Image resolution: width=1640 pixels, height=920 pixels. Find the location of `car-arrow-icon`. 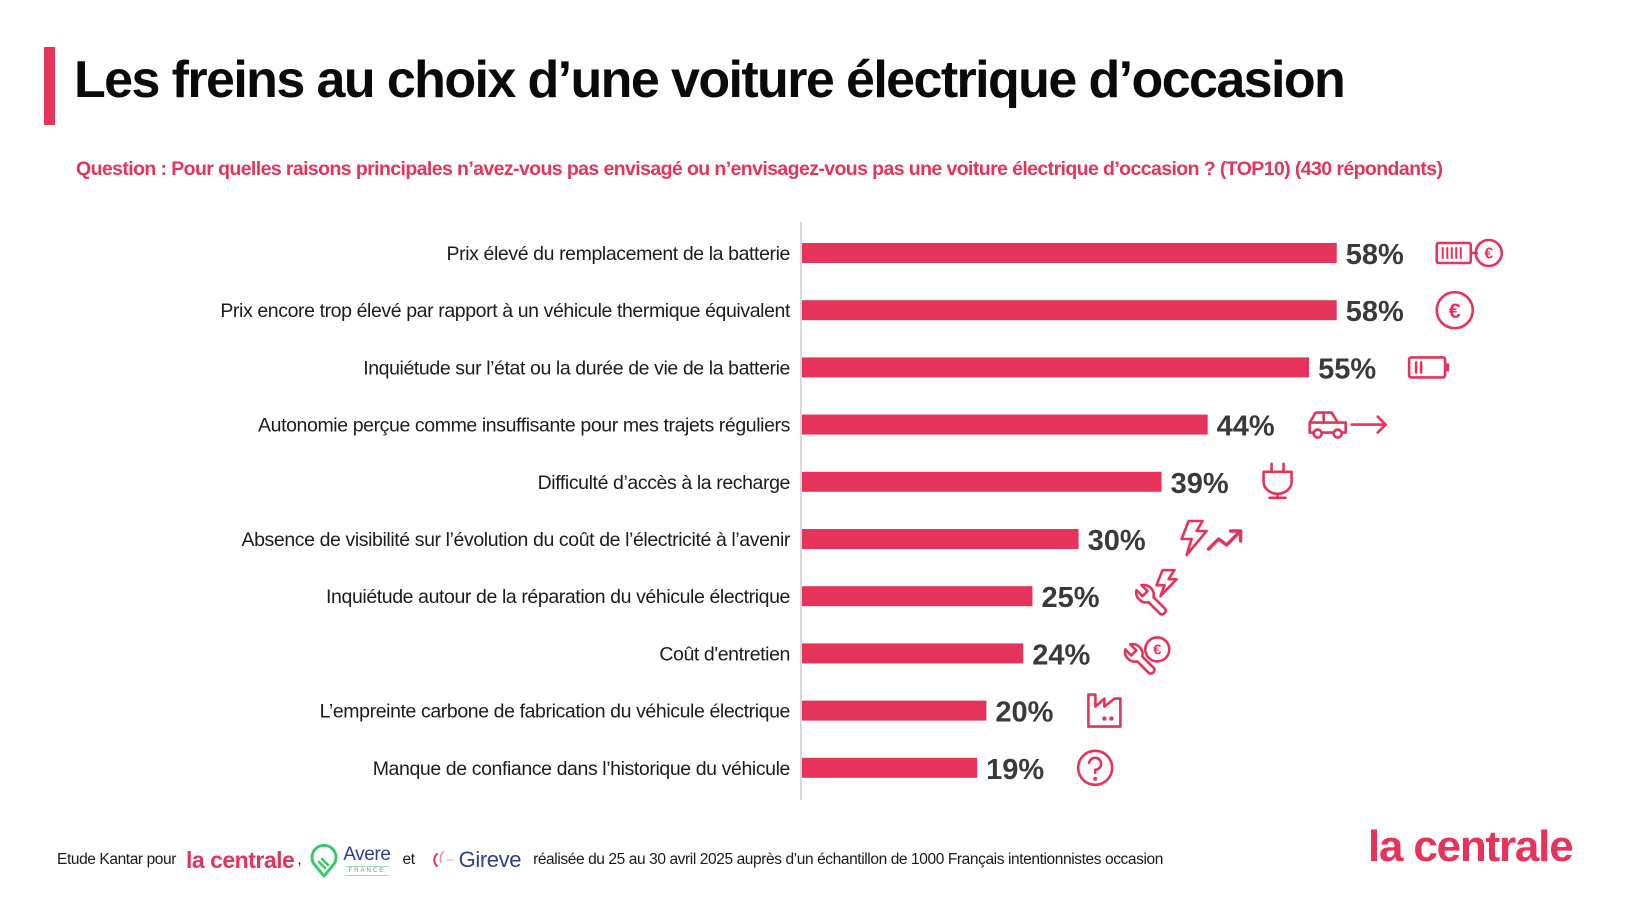

car-arrow-icon is located at coordinates (1347, 425).